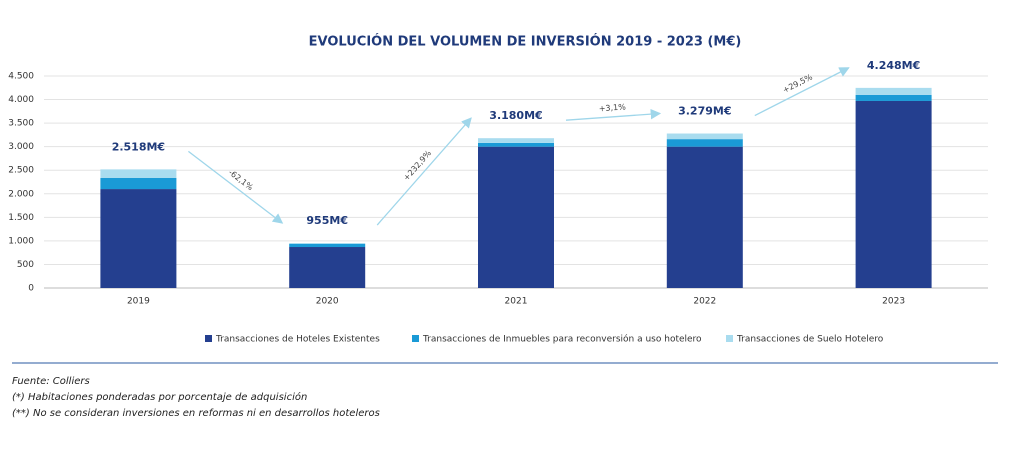 The image size is (1024, 457). I want to click on total-label: 3.180M€, so click(515, 115).